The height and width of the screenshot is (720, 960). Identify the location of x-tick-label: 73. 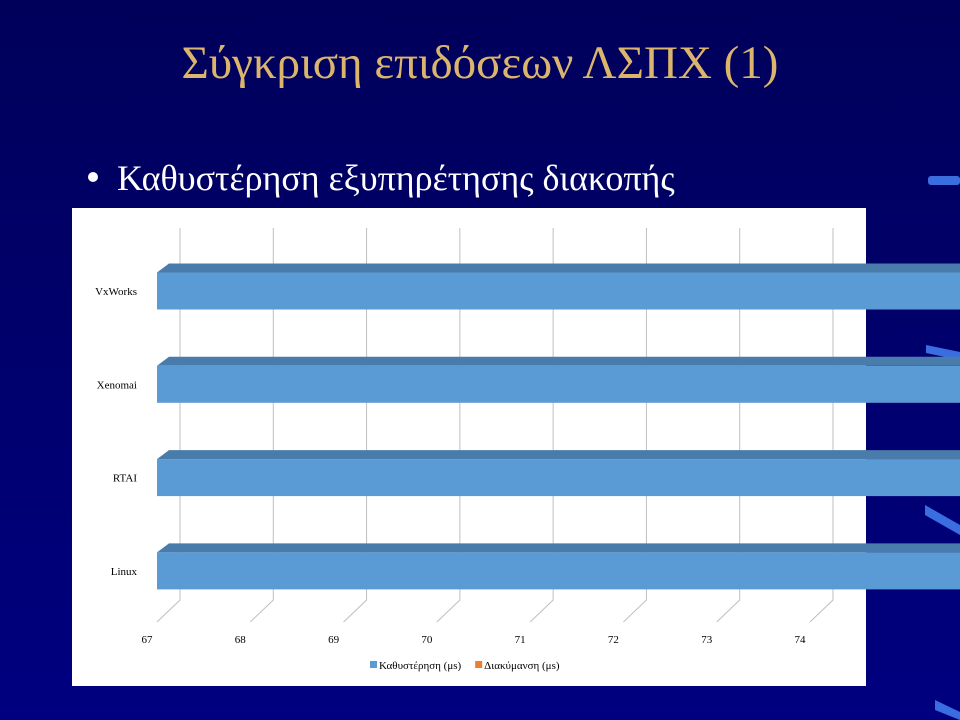
(707, 640).